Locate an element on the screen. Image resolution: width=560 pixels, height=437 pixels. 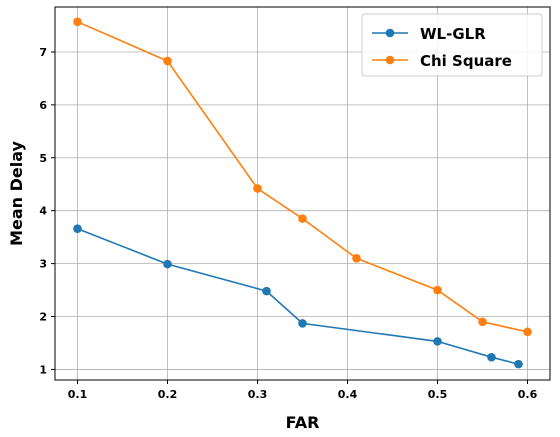
y-tick-label: 2 is located at coordinates (43, 317).